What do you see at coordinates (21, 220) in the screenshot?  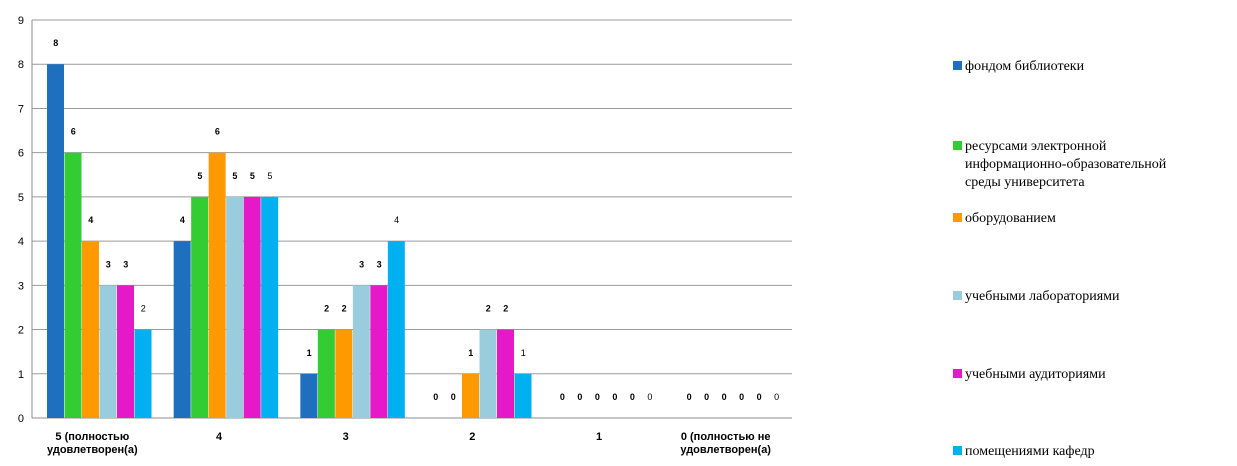 I see `y-axis-ticks: 0 1 2 3 4 5 6 7 8 9` at bounding box center [21, 220].